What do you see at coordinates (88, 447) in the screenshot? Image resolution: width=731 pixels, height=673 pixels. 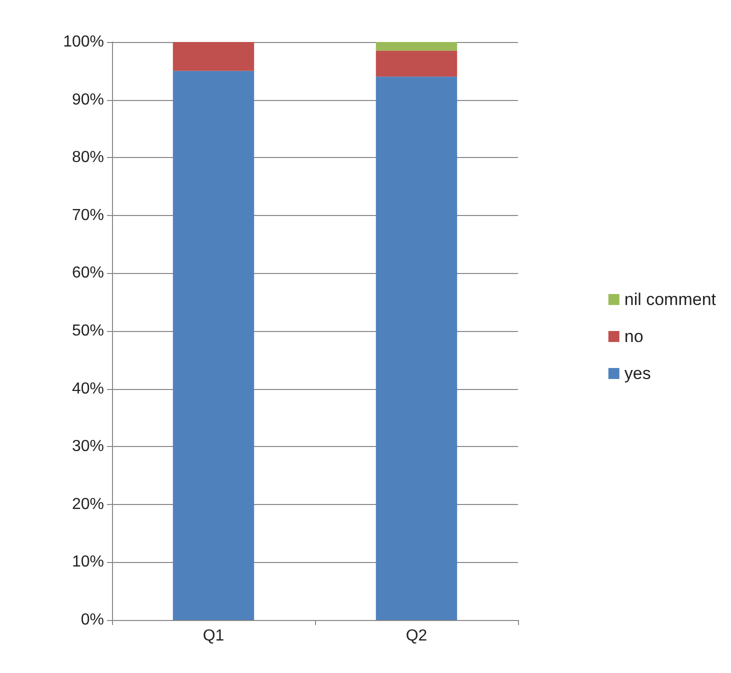 I see `y-tick-label: 30%` at bounding box center [88, 447].